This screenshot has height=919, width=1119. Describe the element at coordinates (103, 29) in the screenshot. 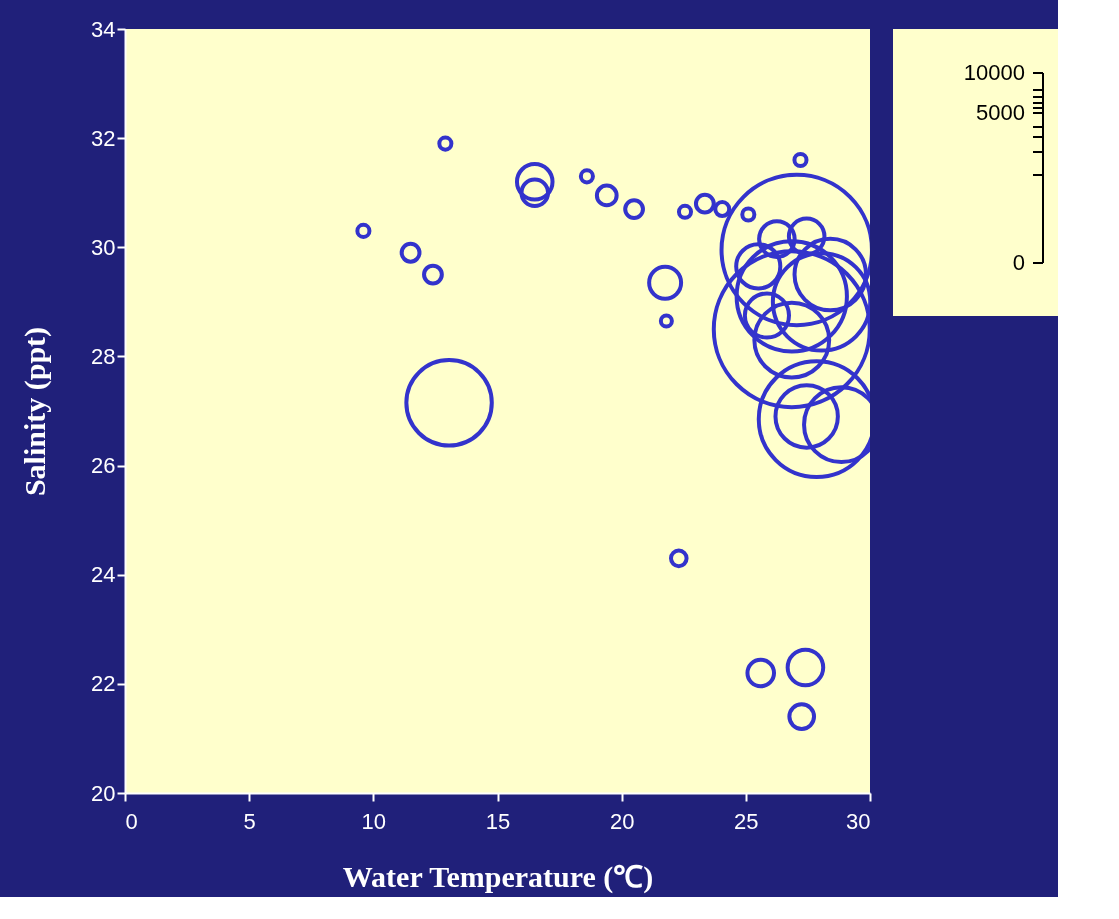

I see `y-tick-label: 34` at that location.